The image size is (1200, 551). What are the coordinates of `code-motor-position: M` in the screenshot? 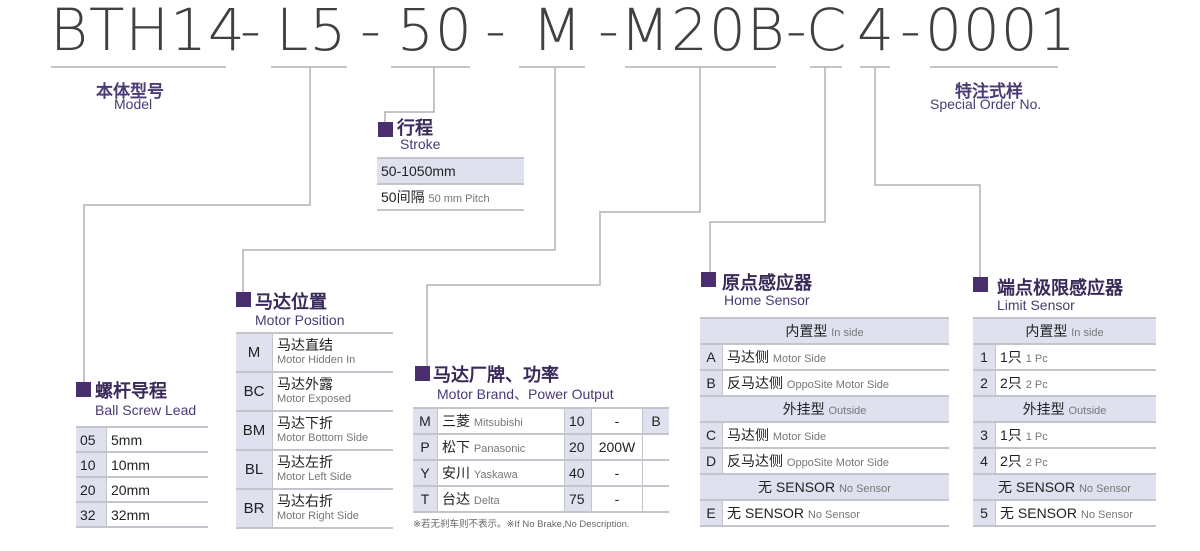 It's located at (558, 32).